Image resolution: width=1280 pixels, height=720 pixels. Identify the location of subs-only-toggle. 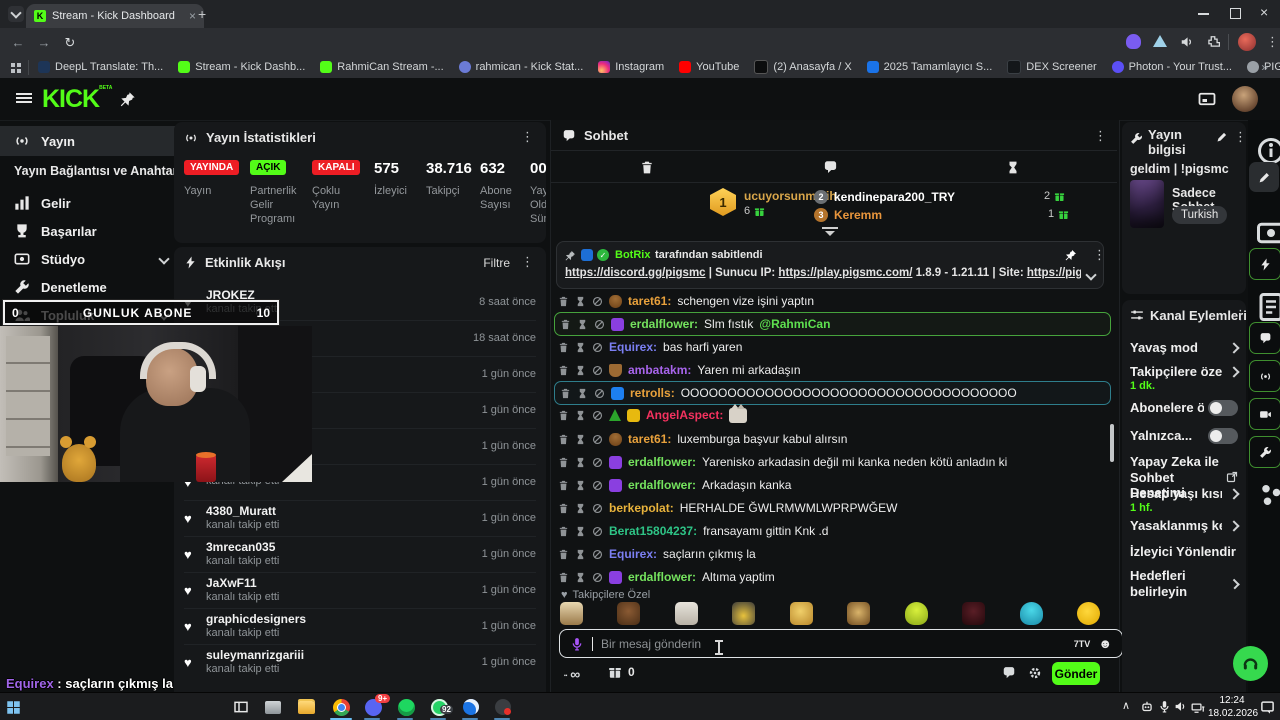
(1223, 408).